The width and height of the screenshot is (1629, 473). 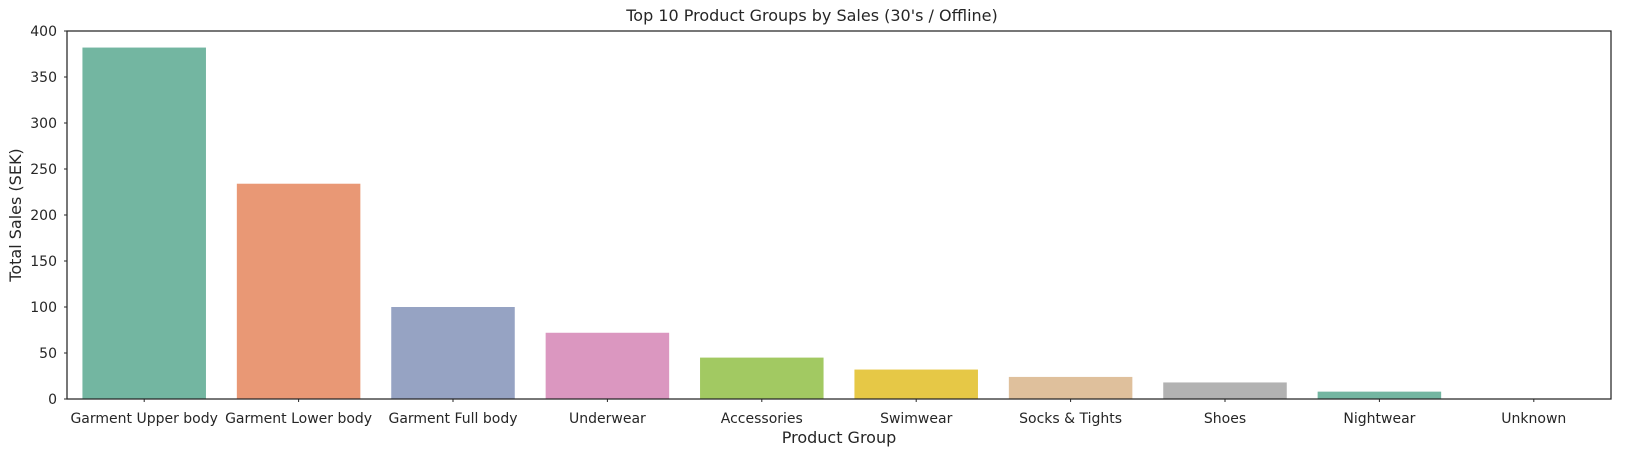 I want to click on x-tick-label: Garment Upper body, so click(x=143, y=419).